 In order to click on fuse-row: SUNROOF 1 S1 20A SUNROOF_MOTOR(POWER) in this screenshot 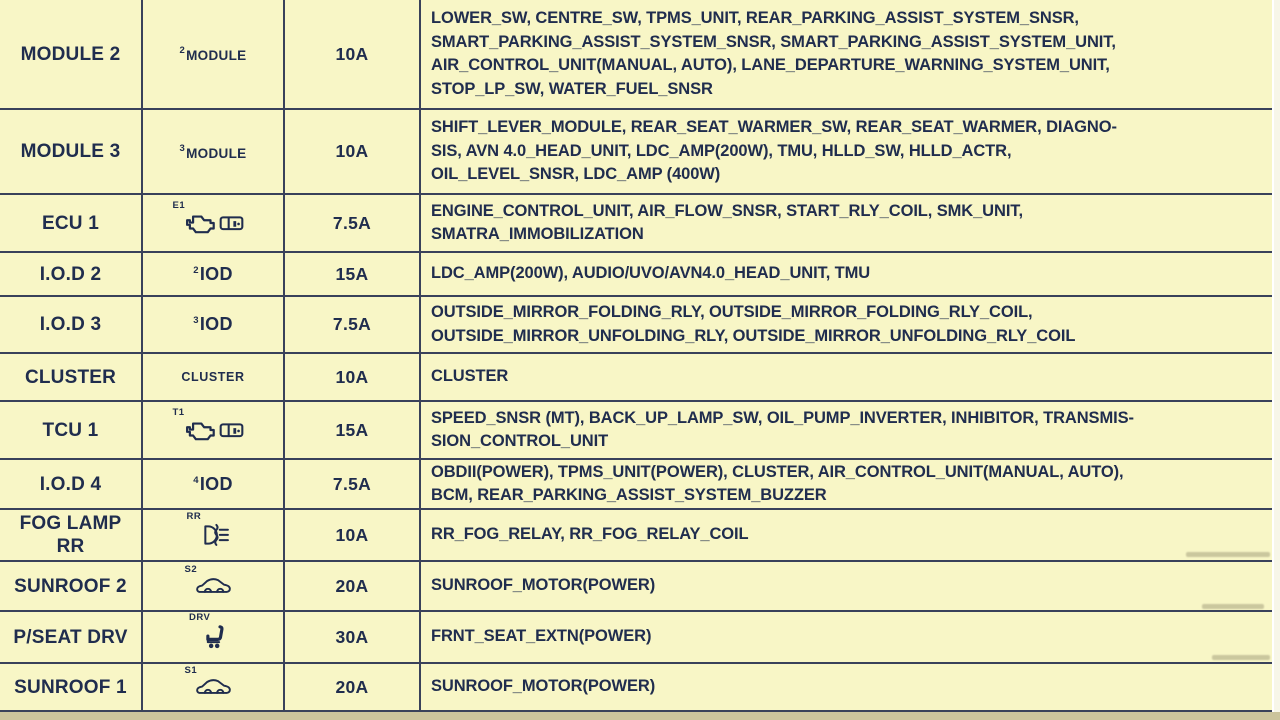, I will do `click(636, 686)`.